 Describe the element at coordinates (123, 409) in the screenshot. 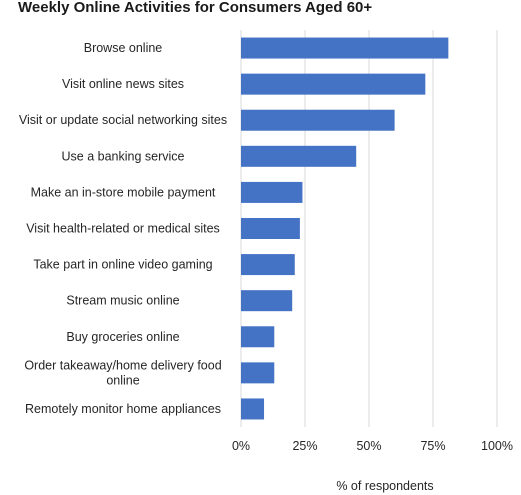

I see `category-label: Remotely monitor home appliances` at that location.